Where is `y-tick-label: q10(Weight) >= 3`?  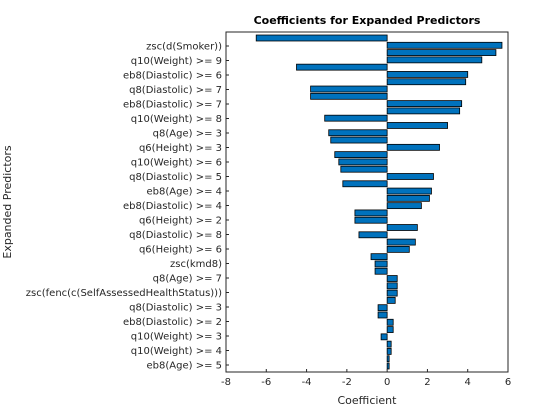
y-tick-label: q10(Weight) >= 3 is located at coordinates (176, 337).